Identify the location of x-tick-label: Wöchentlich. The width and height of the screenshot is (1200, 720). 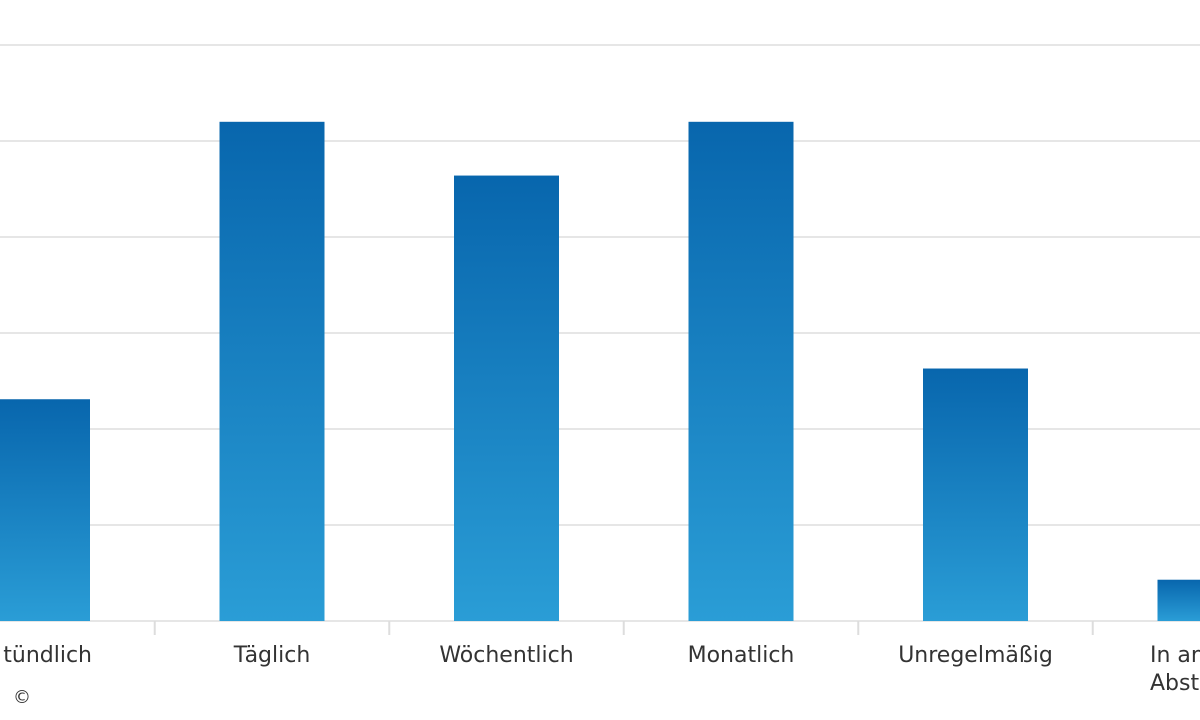
(506, 655).